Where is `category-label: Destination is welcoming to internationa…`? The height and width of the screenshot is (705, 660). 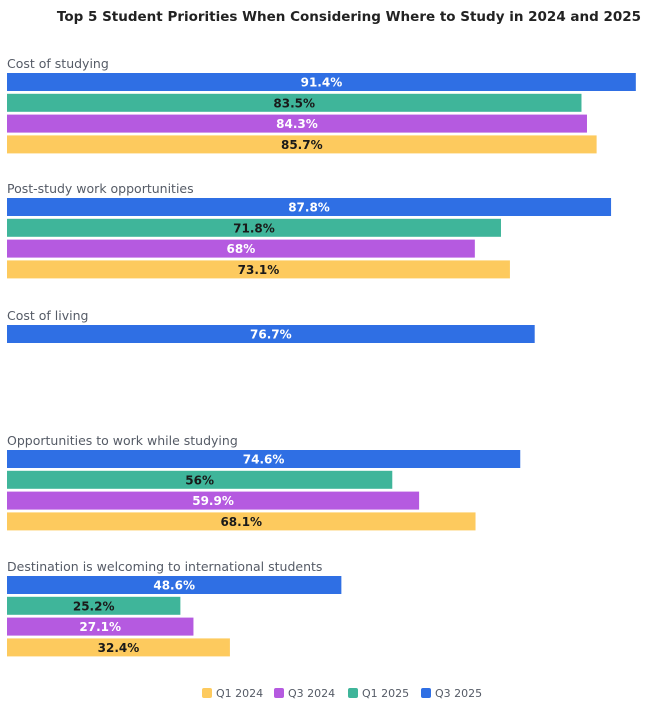 category-label: Destination is welcoming to internationa… is located at coordinates (164, 566).